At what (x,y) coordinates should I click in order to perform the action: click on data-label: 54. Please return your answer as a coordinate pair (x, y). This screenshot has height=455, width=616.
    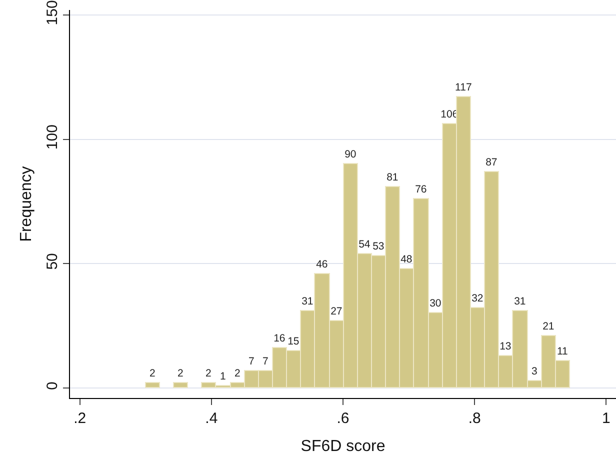
    Looking at the image, I should click on (364, 244).